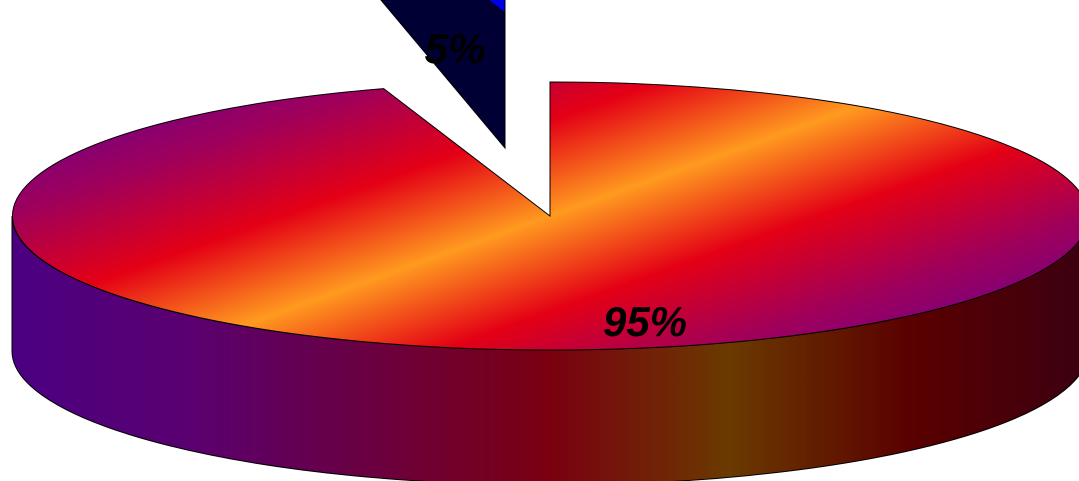 This screenshot has height=481, width=1079. What do you see at coordinates (496, 7) in the screenshot?
I see `small-slice-top` at bounding box center [496, 7].